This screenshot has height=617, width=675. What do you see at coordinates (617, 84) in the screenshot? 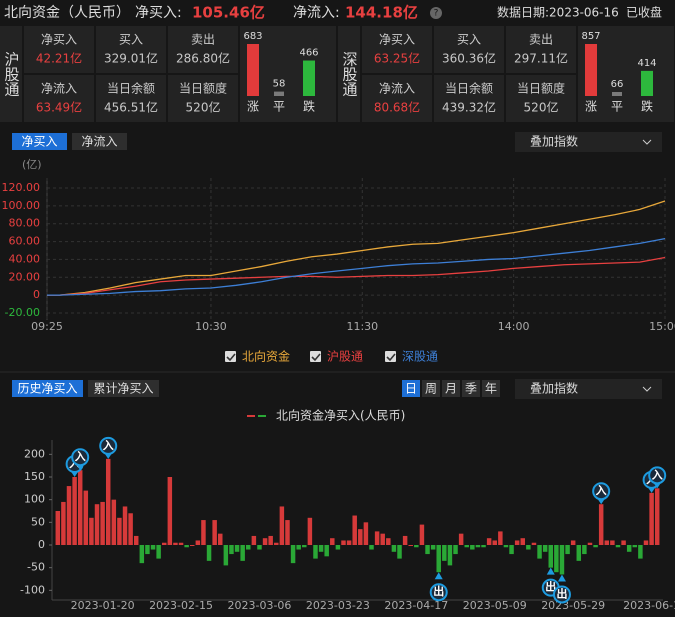
I see `breadth-value: 66` at bounding box center [617, 84].